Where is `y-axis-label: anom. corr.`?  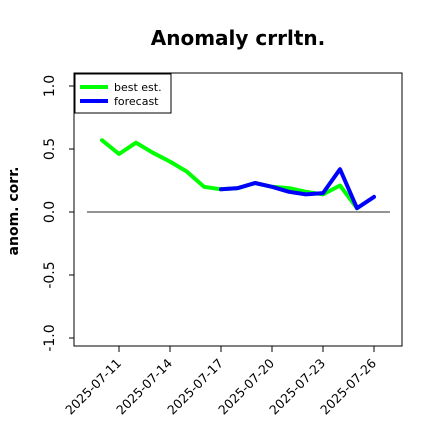 y-axis-label: anom. corr. is located at coordinates (14, 211).